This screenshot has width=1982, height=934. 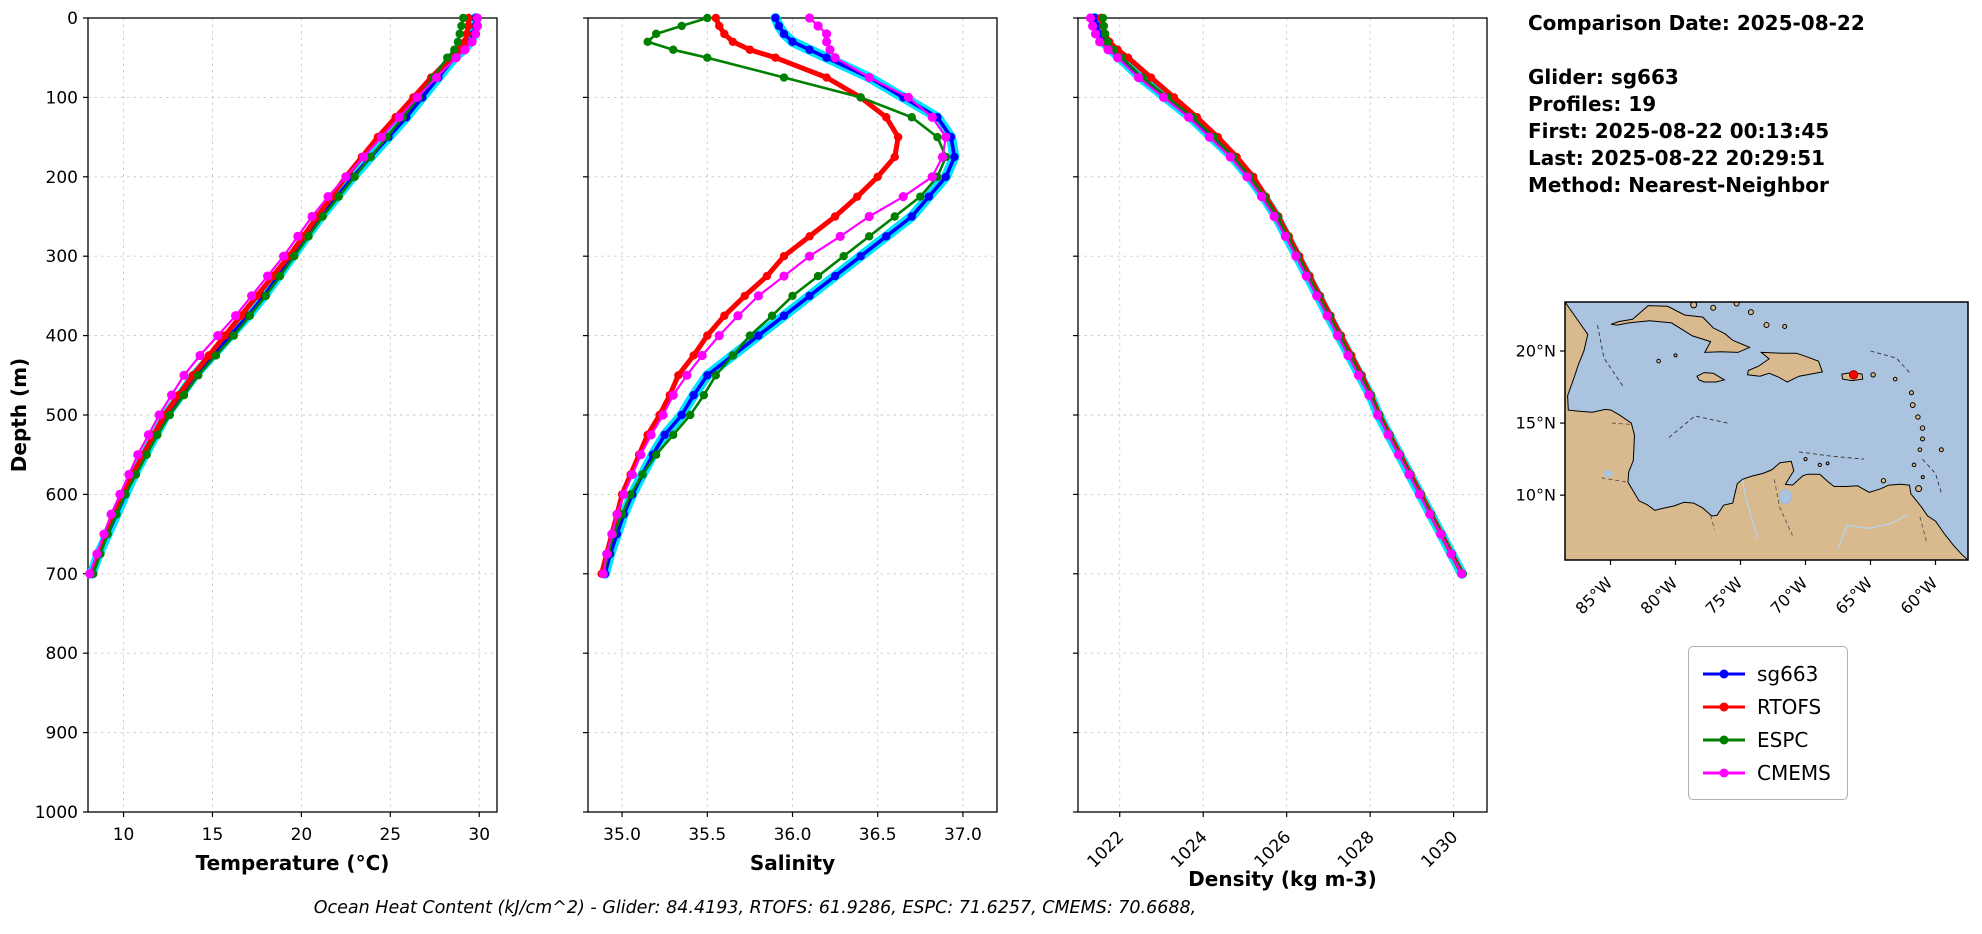 I want to click on last-profile-text: Last: 2025-08-22 20:29:51, so click(x=1677, y=158).